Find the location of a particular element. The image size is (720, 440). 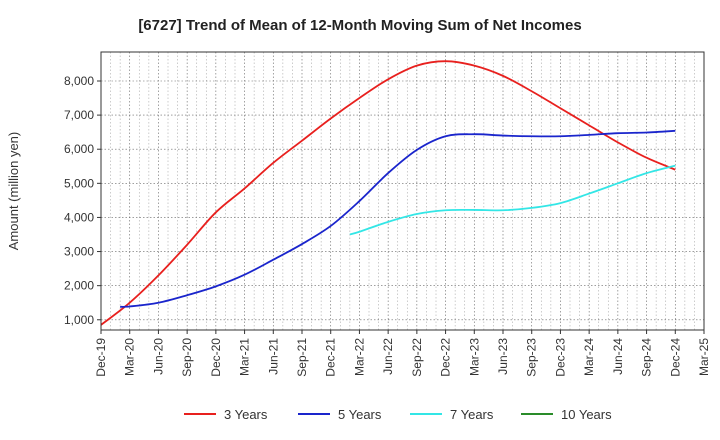

x-tick-label: Mar-25 is located at coordinates (704, 357).